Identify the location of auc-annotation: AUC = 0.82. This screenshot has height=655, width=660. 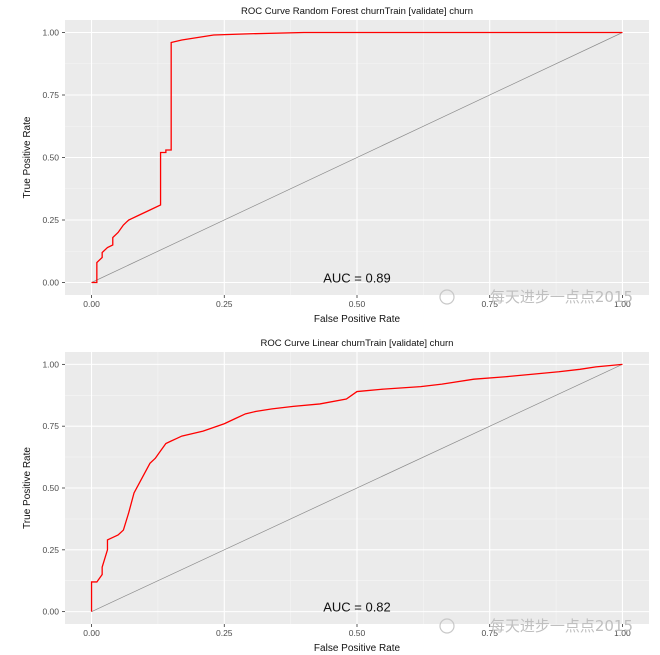
(357, 607).